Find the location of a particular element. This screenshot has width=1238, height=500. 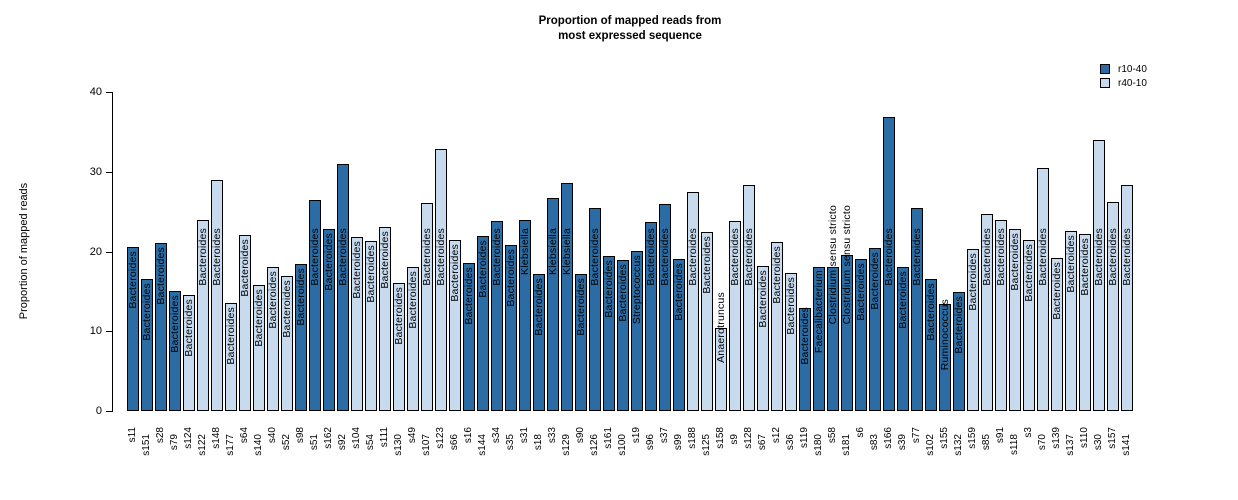

x-tick-label: s54 is located at coordinates (370, 441).